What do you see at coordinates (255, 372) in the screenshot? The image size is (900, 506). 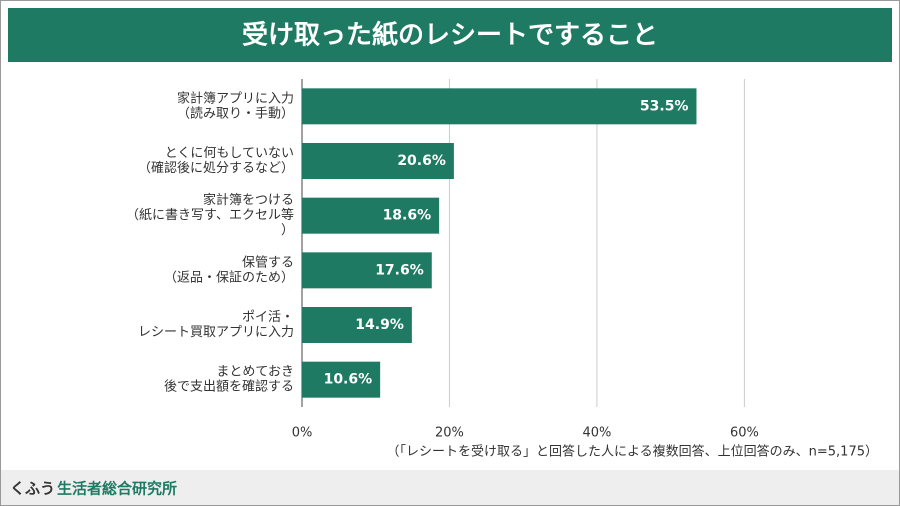 I see `y-tick-label: まとめておき` at bounding box center [255, 372].